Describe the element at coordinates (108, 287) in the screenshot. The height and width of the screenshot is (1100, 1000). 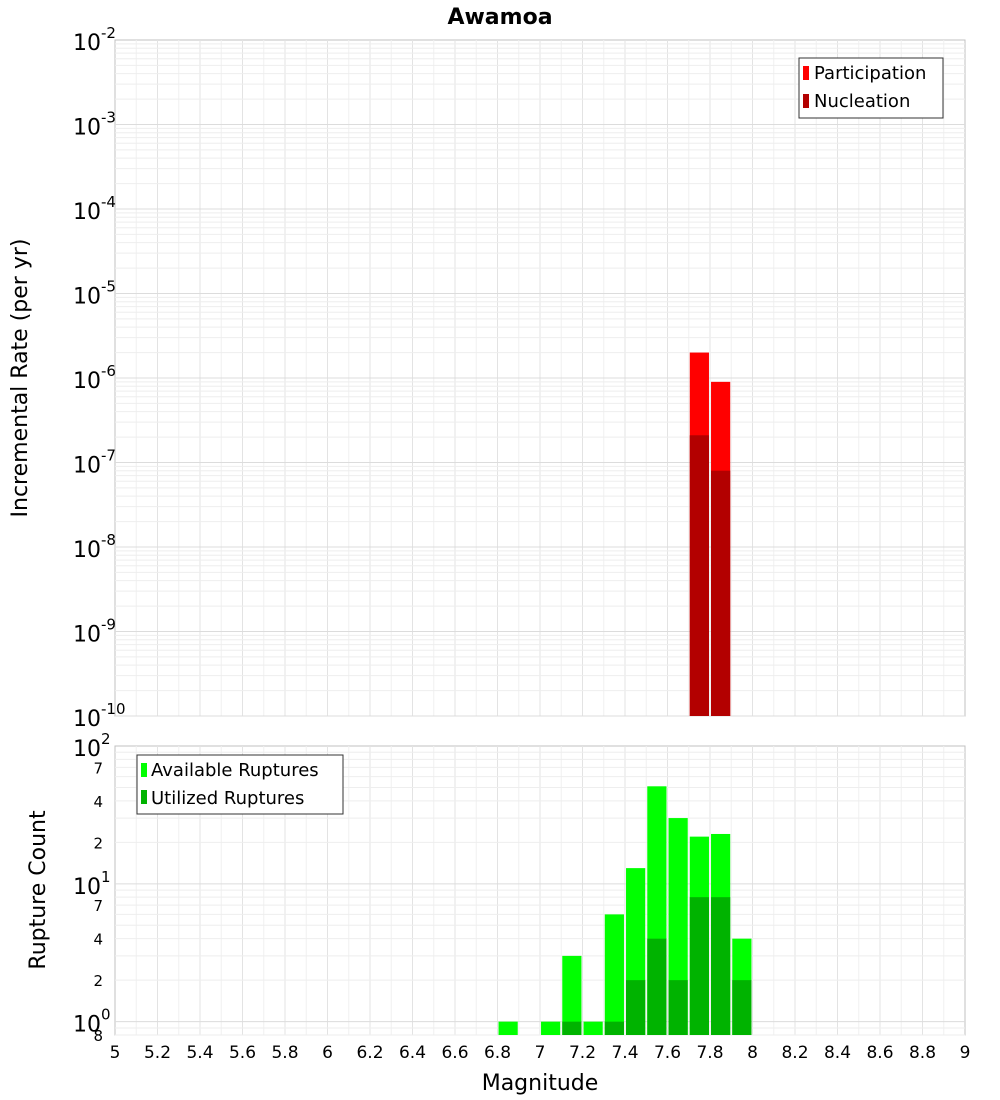
I see `rate-y-tick-exponent: -5` at that location.